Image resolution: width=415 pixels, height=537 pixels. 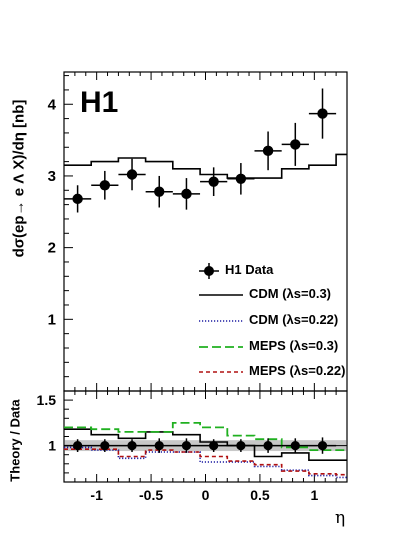 I want to click on x-tick-label: 1, so click(x=314, y=495).